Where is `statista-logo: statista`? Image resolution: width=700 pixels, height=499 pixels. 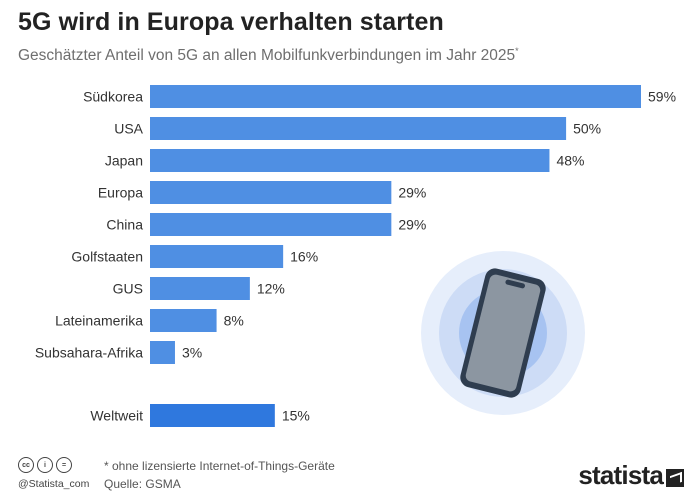
statista-logo: statista is located at coordinates (631, 475).